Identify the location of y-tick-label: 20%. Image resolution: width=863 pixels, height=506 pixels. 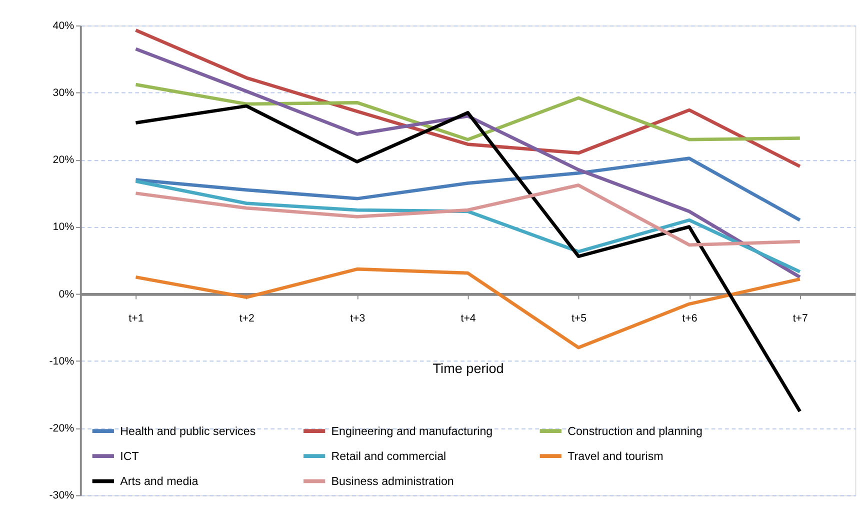
(63, 160).